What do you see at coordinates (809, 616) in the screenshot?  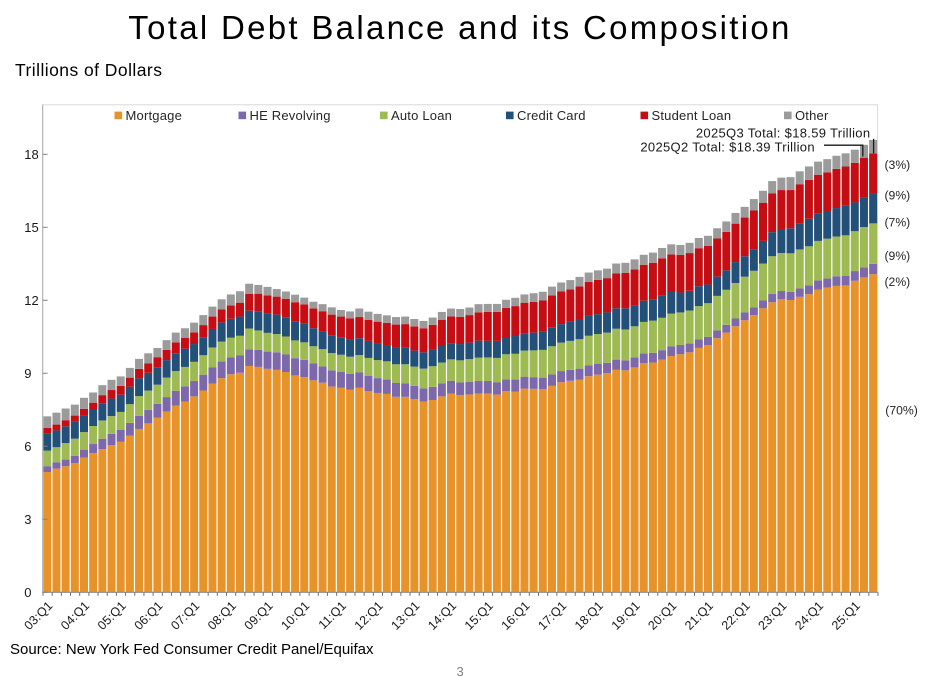 I see `svg-text: 24:Q1` at bounding box center [809, 616].